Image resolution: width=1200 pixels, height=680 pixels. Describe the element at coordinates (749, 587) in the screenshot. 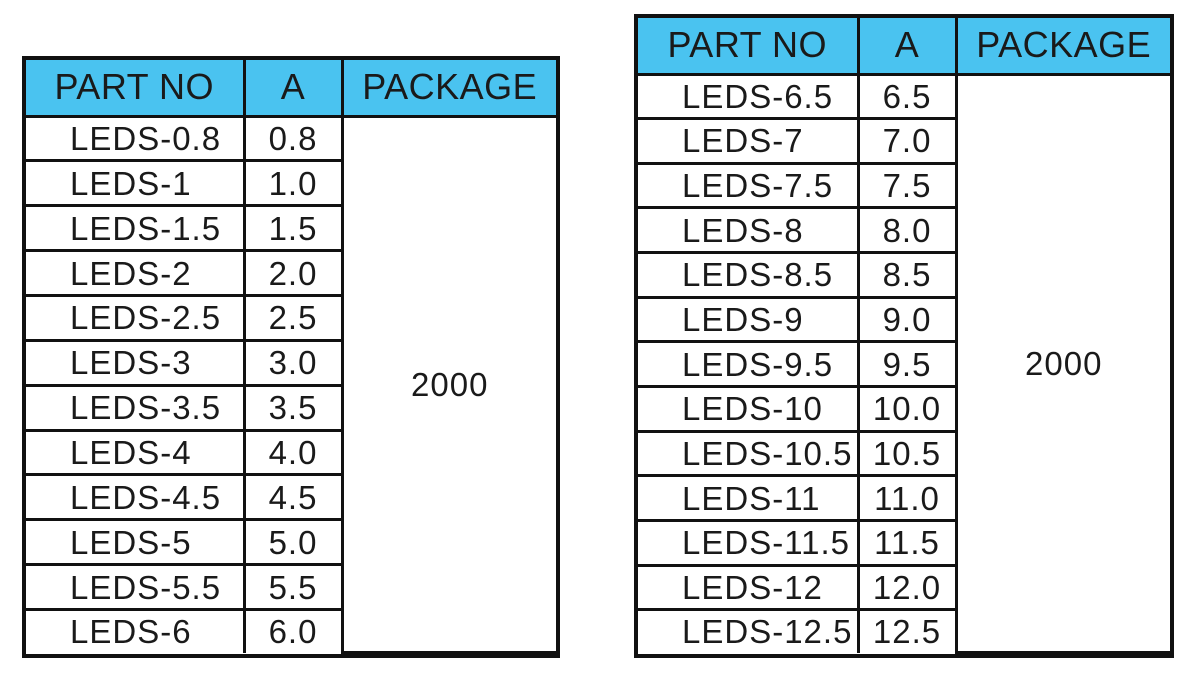

I see `part-no-cell: LEDS-12` at that location.